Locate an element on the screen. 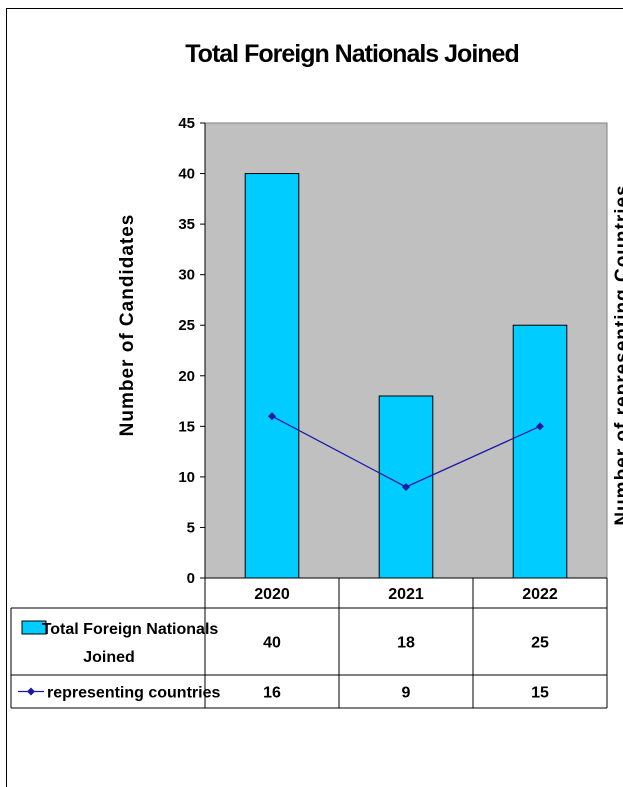 Image resolution: width=623 pixels, height=787 pixels. table-cell: 18 is located at coordinates (406, 643).